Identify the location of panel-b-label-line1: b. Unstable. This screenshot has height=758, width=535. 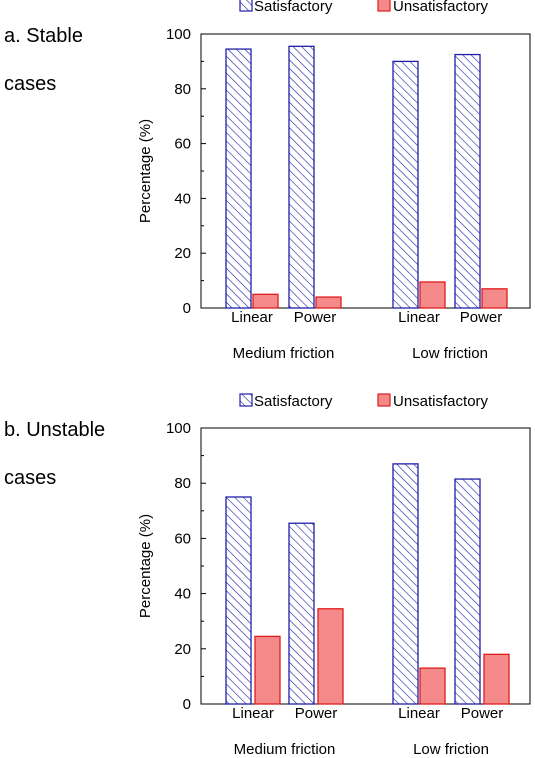
(55, 430).